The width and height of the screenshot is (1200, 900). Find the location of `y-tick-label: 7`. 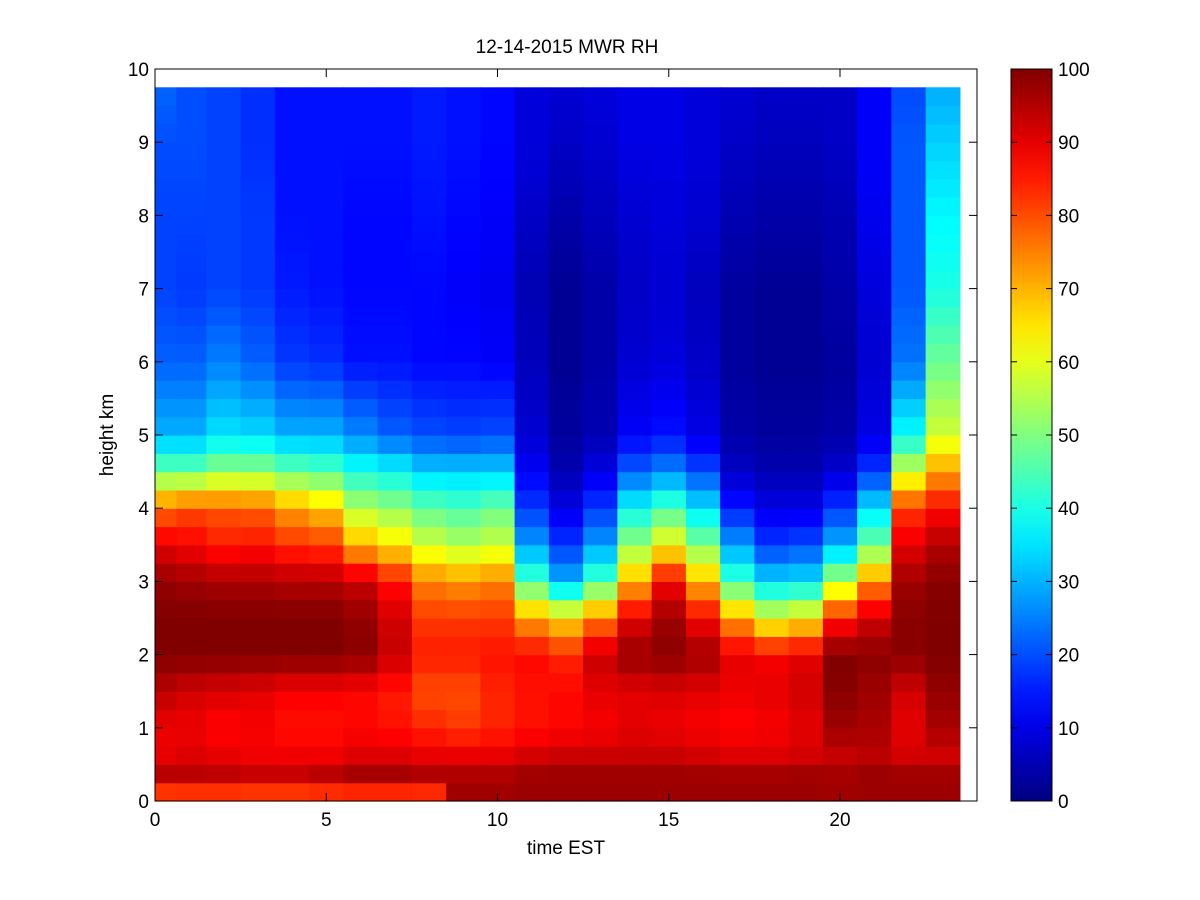

y-tick-label: 7 is located at coordinates (143, 290).